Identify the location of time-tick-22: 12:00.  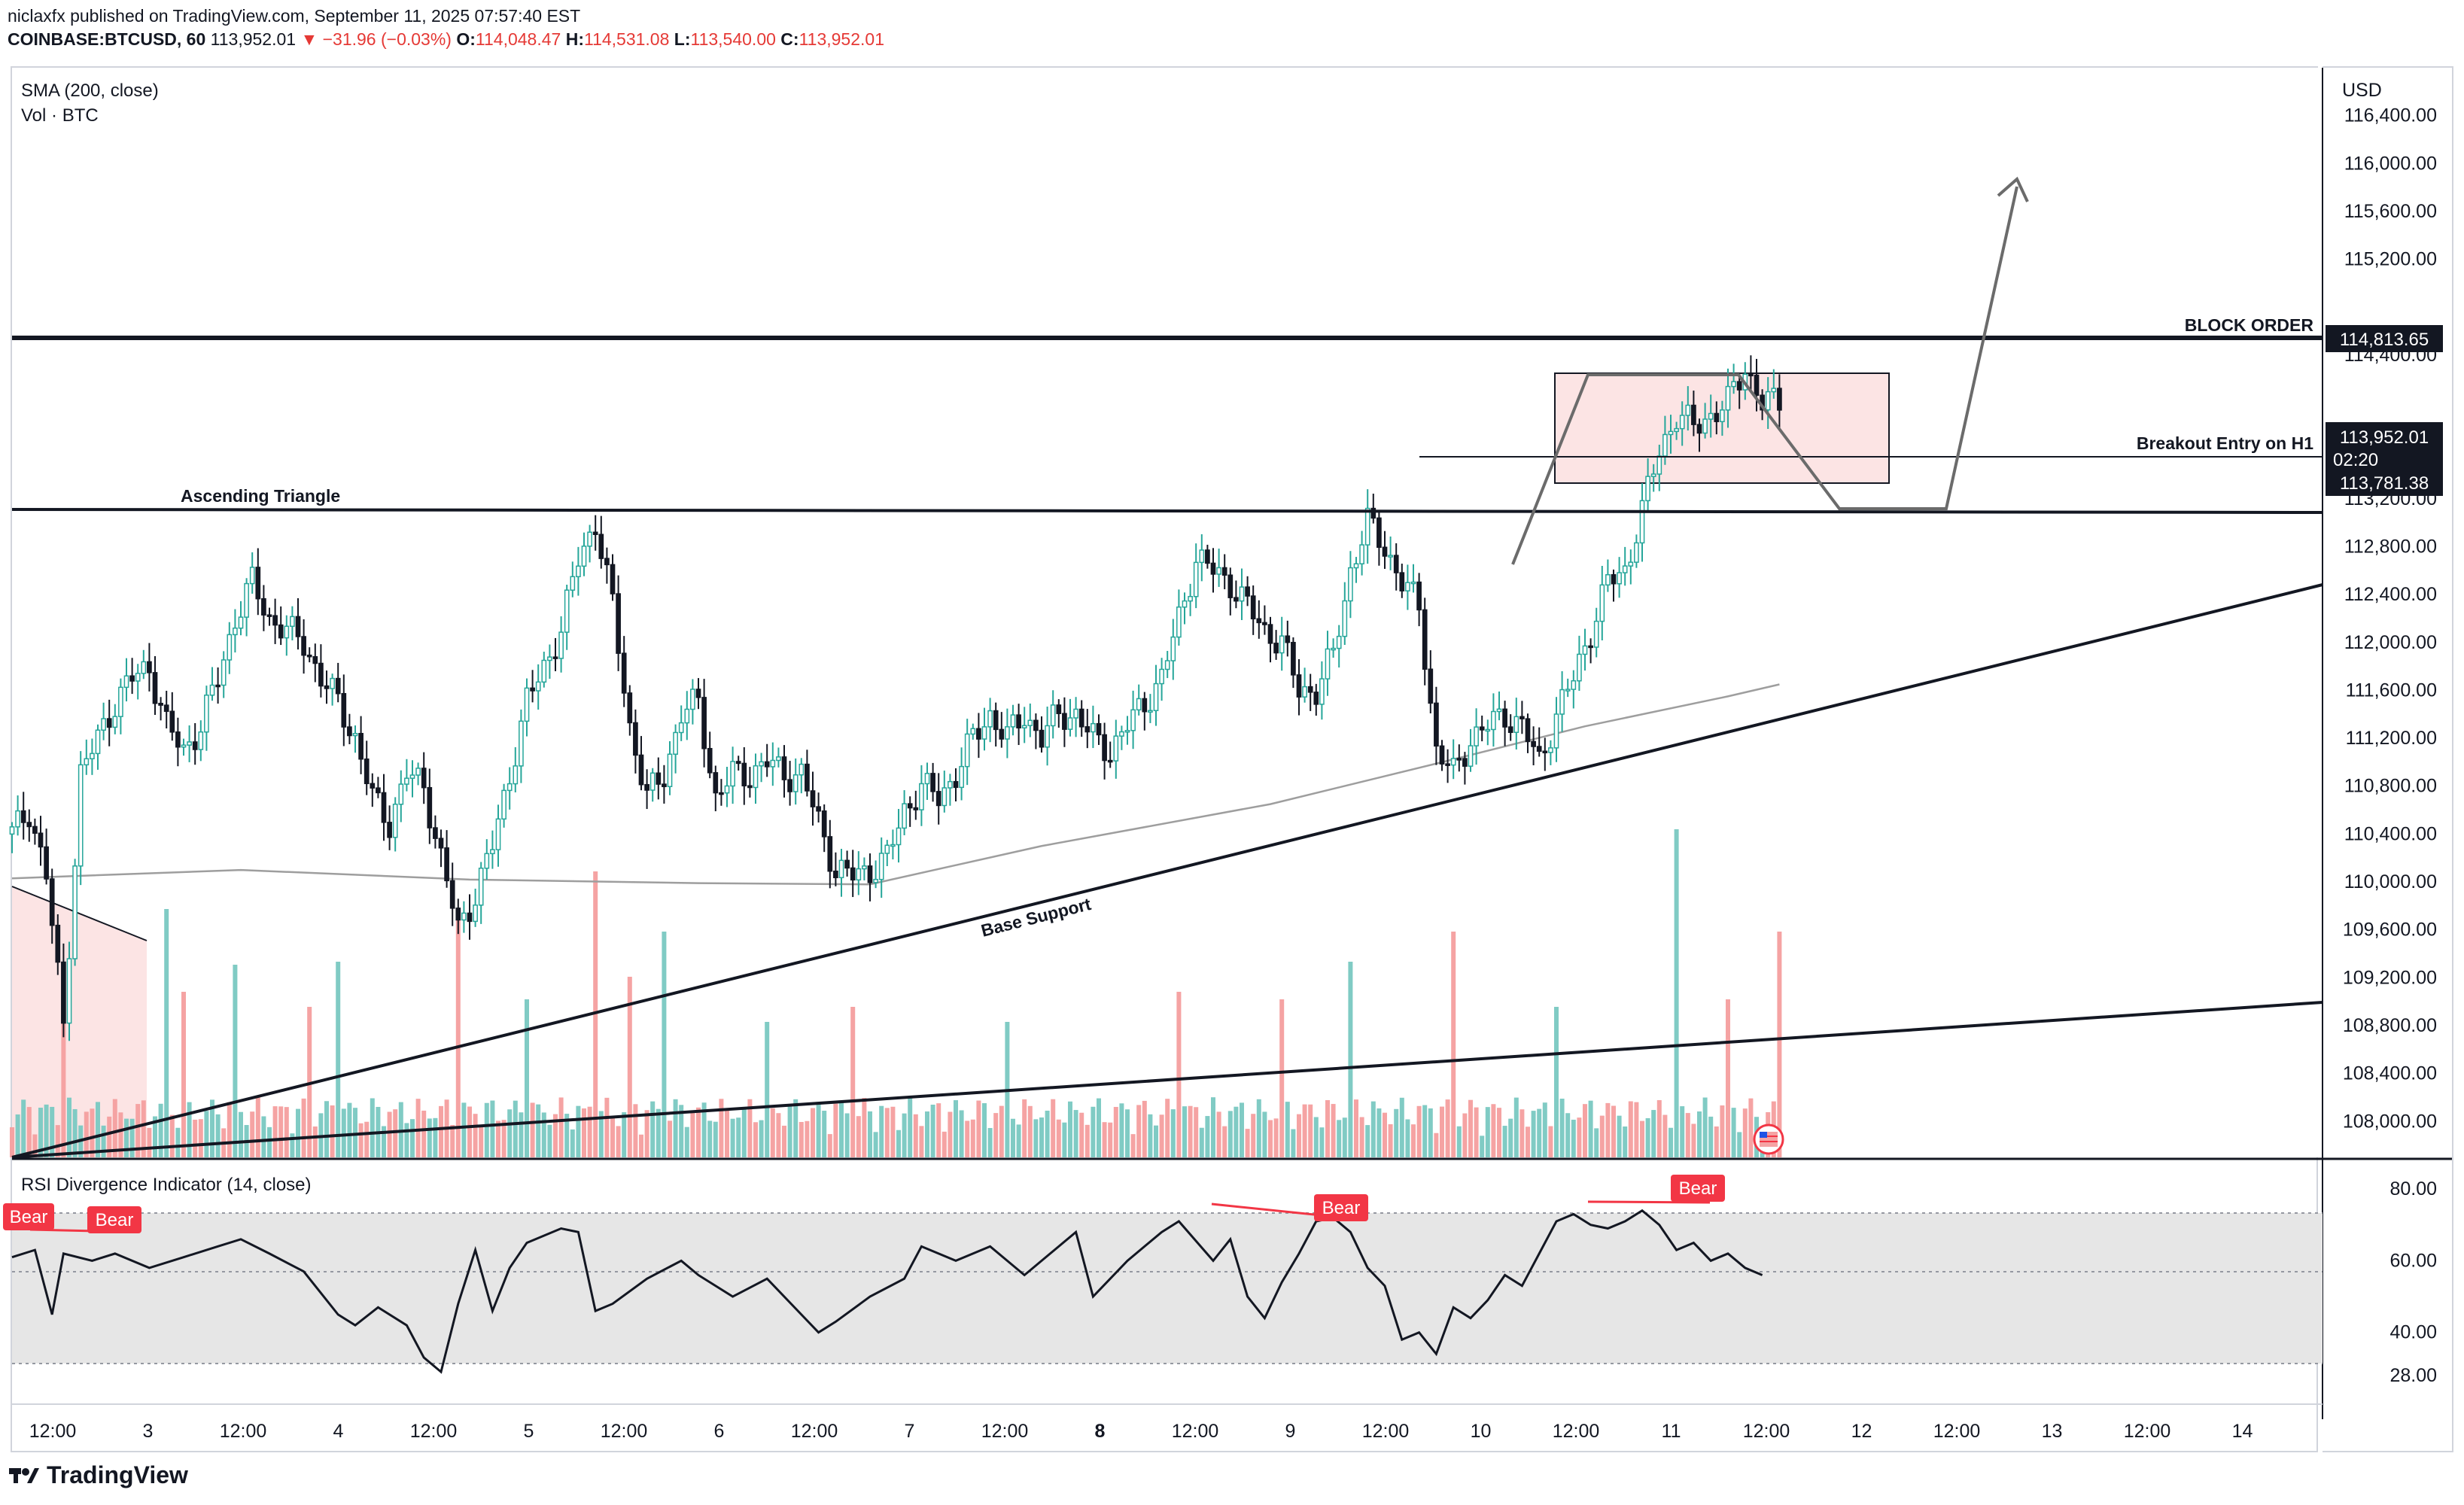
(2147, 1431).